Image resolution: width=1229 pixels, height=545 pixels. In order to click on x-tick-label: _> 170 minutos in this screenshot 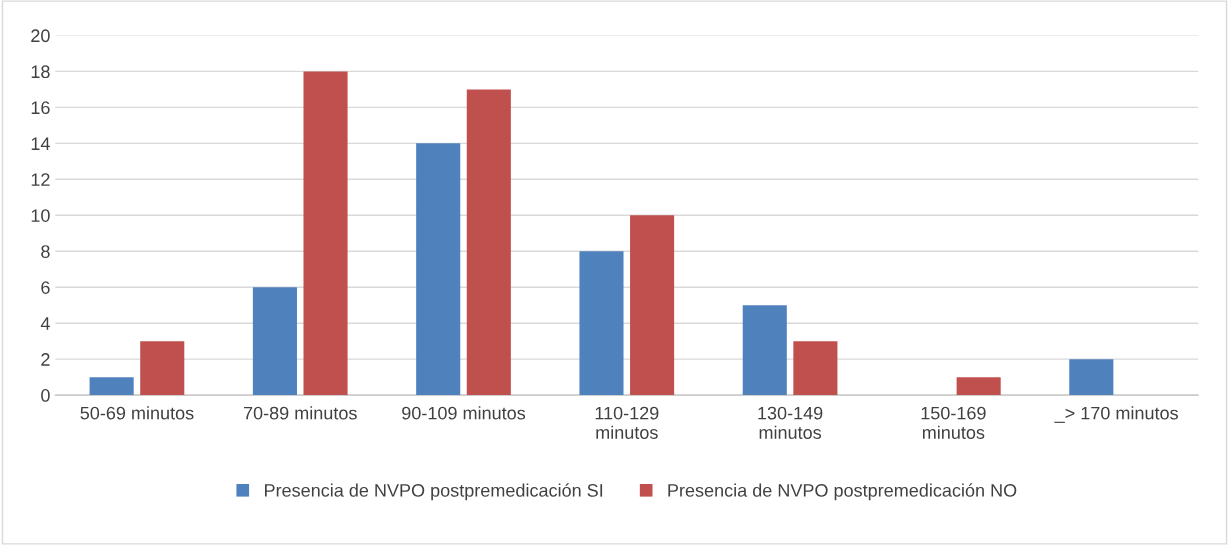, I will do `click(1116, 414)`.